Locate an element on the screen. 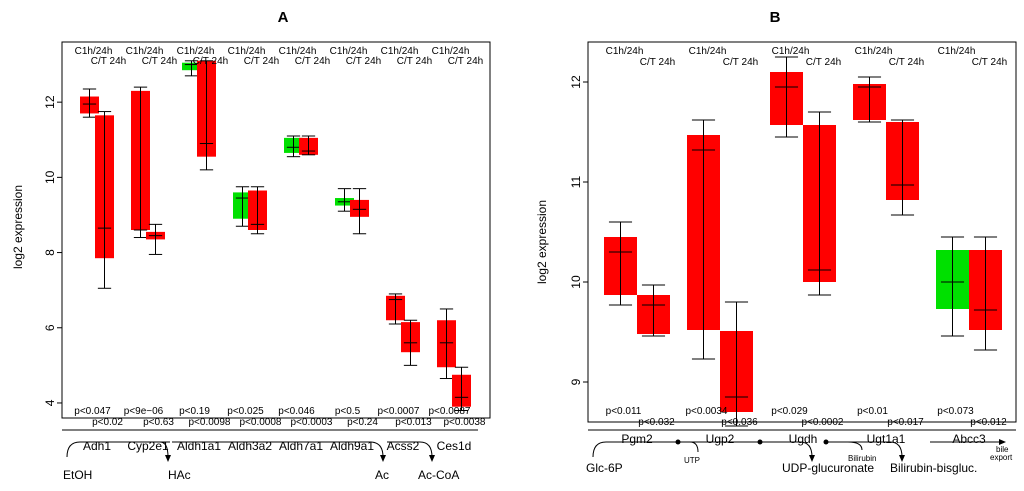 The width and height of the screenshot is (1024, 491). y-tick-label-0: 9 is located at coordinates (576, 381).